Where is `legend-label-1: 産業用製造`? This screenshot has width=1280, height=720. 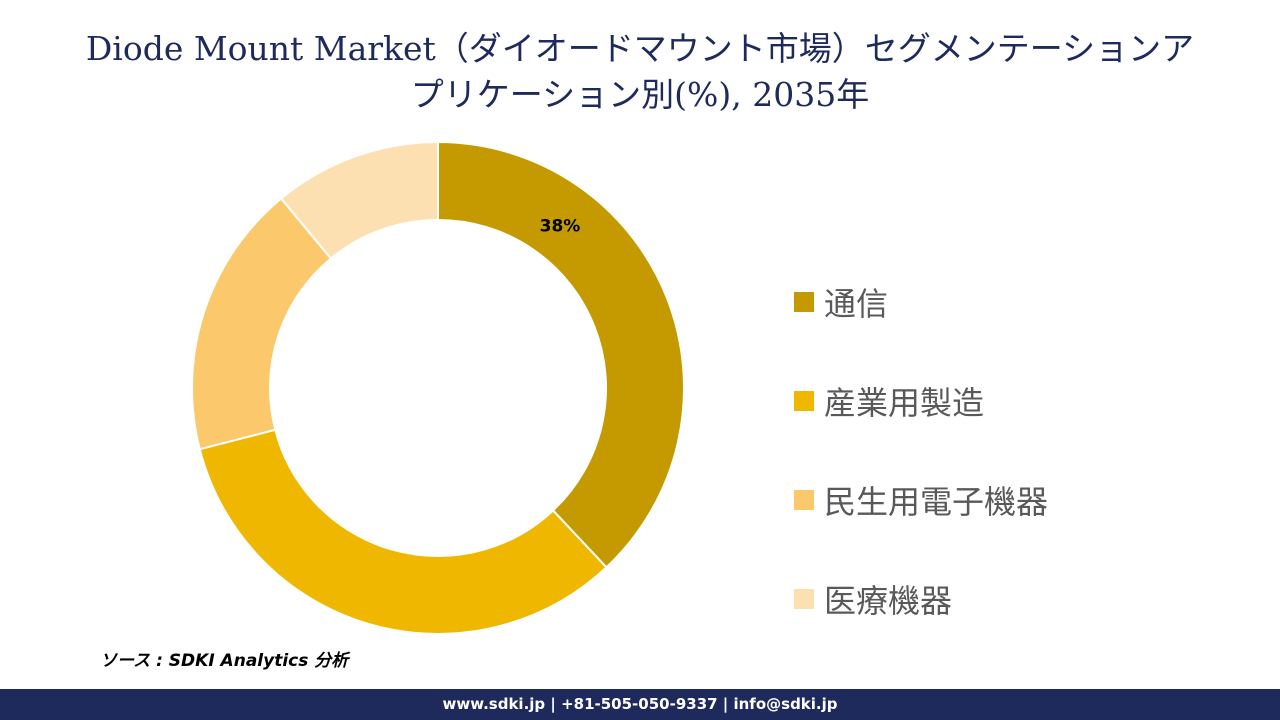
legend-label-1: 産業用製造 is located at coordinates (904, 402).